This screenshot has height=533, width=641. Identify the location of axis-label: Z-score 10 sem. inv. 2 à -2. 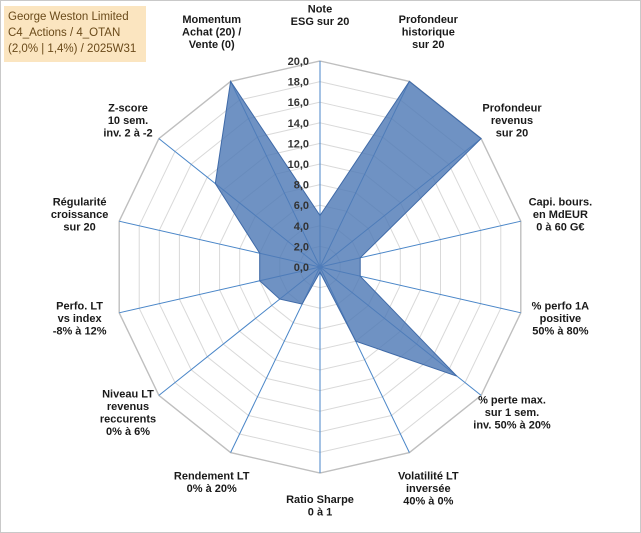
(127, 121).